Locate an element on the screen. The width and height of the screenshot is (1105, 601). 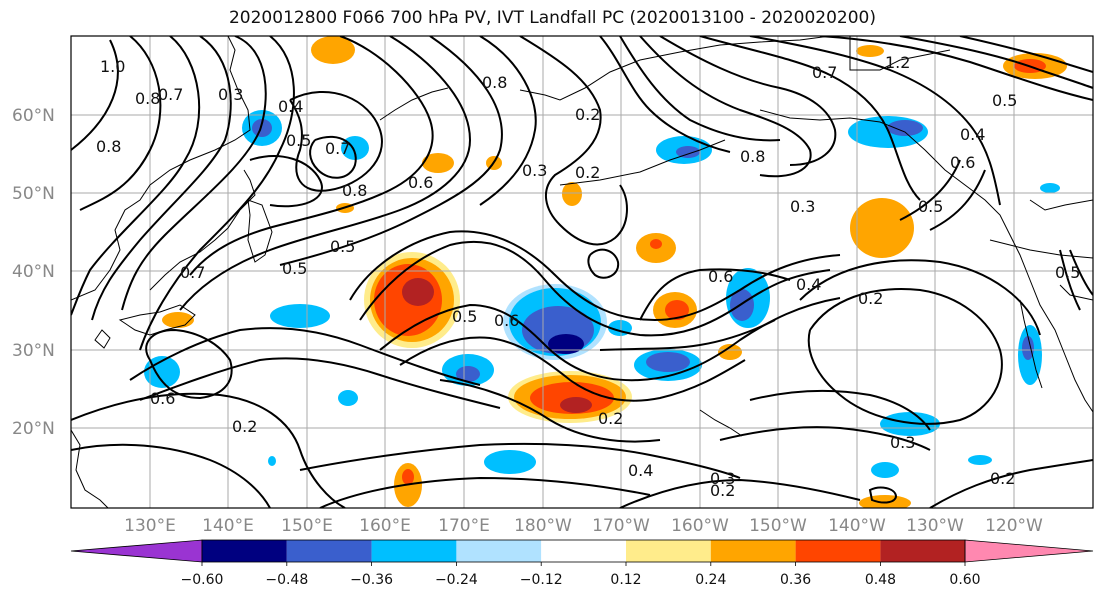
colorbar-extend-max is located at coordinates (1029, 551).